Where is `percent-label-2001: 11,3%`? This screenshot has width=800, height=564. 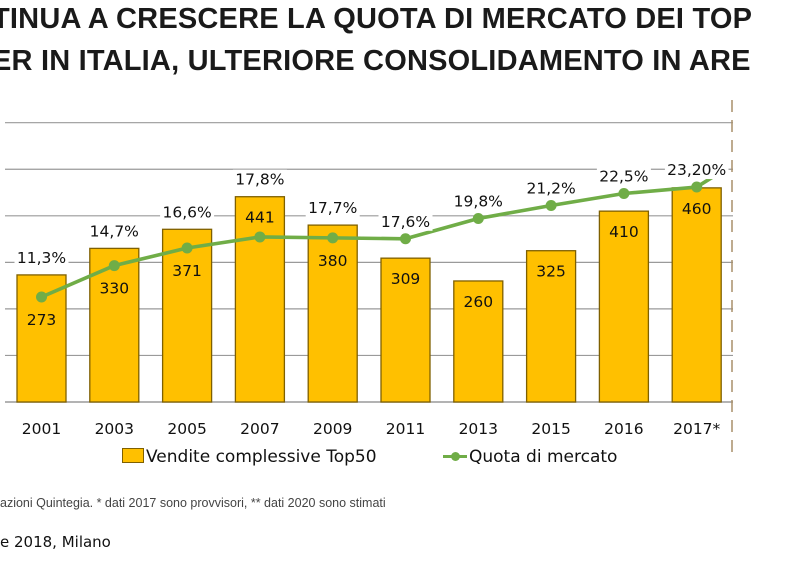 percent-label-2001: 11,3% is located at coordinates (41, 257).